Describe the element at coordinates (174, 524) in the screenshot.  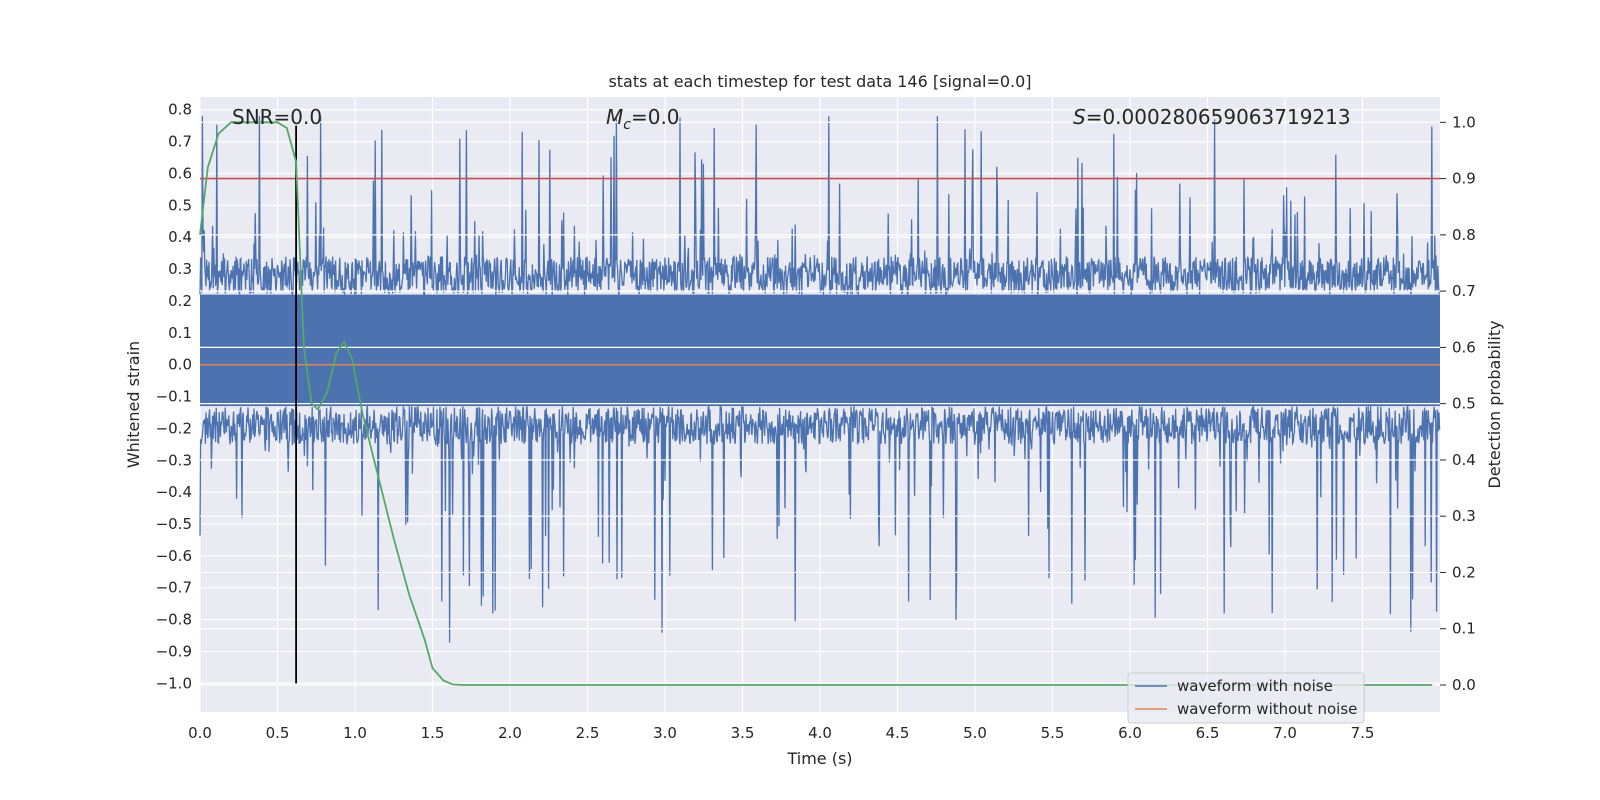
I see `y-tick-label-left: −0.5` at that location.